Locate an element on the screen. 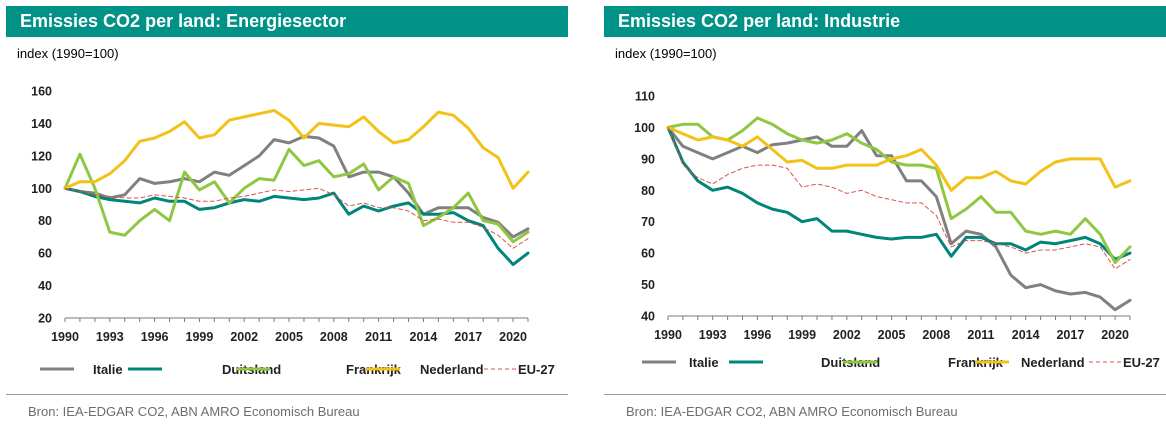 This screenshot has width=1166, height=427. y-tick-label: 90 is located at coordinates (648, 159).